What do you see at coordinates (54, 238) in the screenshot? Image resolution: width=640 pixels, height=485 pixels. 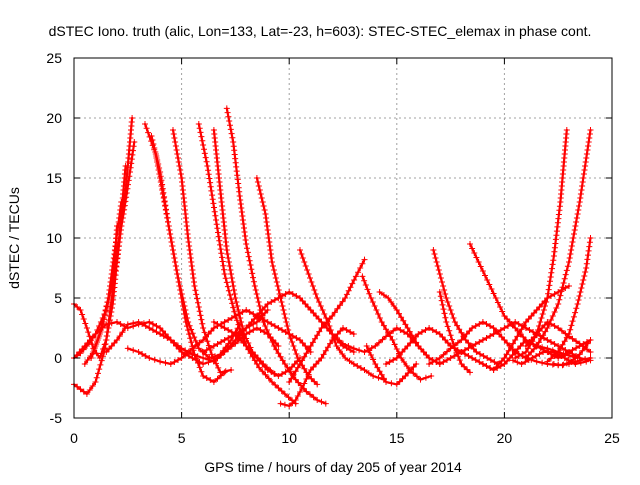 I see `y-tick-label: 10` at bounding box center [54, 238].